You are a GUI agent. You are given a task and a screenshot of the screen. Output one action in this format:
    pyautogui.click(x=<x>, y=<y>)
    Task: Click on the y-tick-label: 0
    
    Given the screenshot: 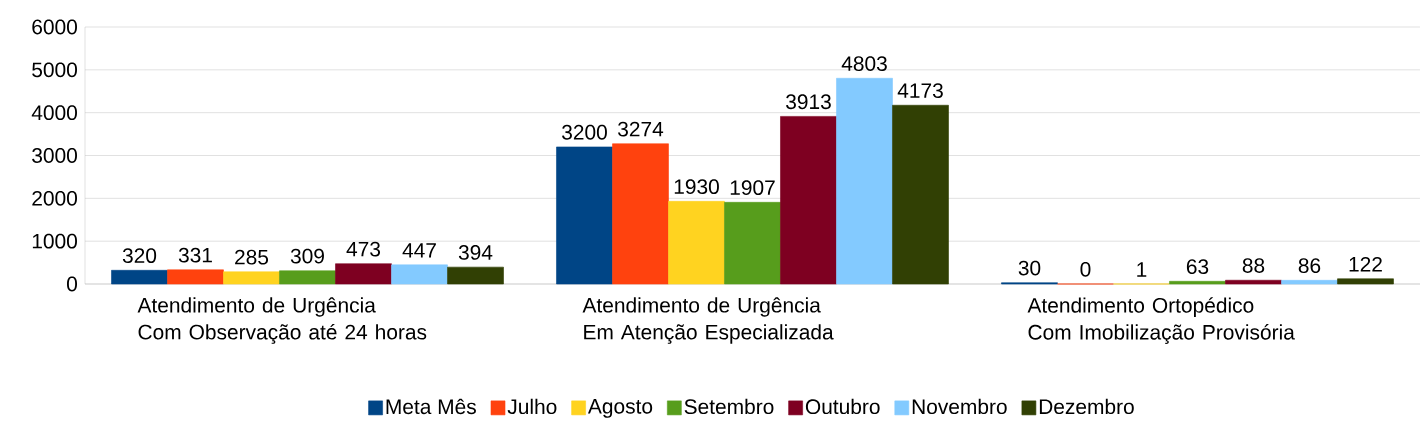 What is the action you would take?
    pyautogui.click(x=72, y=284)
    